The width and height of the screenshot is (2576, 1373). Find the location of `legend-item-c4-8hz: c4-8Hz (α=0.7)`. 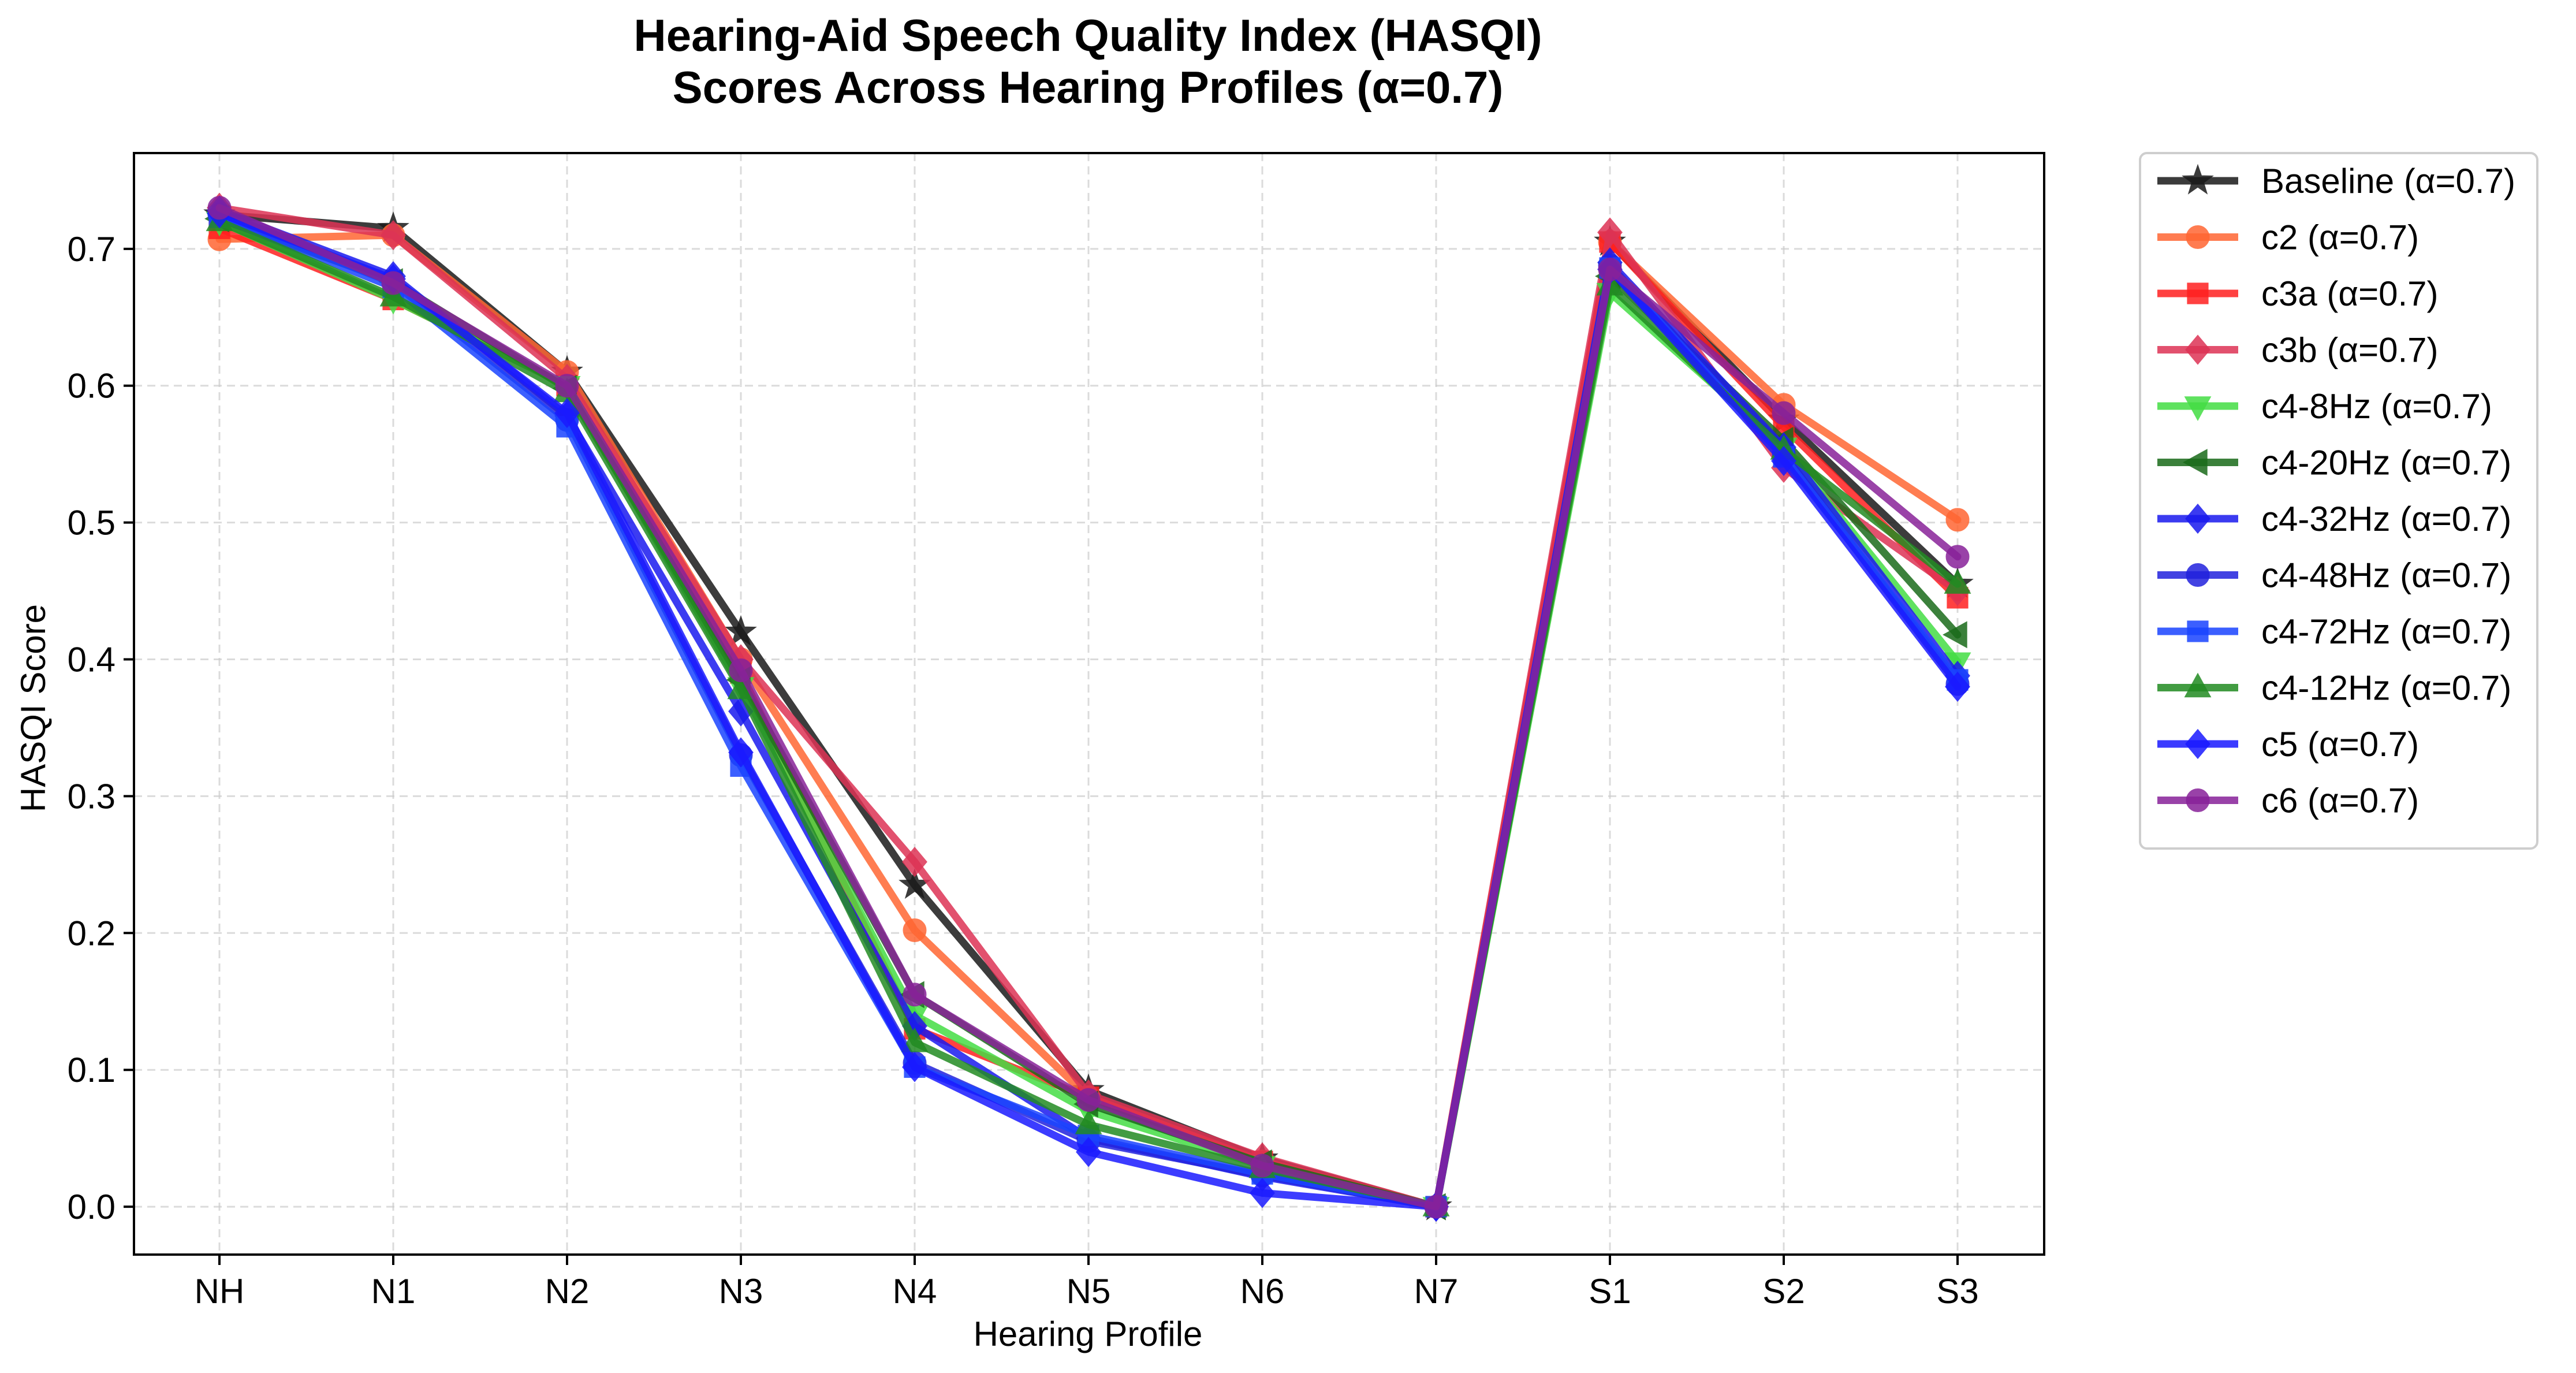

legend-item-c4-8hz: c4-8Hz (α=0.7) is located at coordinates (2324, 406).